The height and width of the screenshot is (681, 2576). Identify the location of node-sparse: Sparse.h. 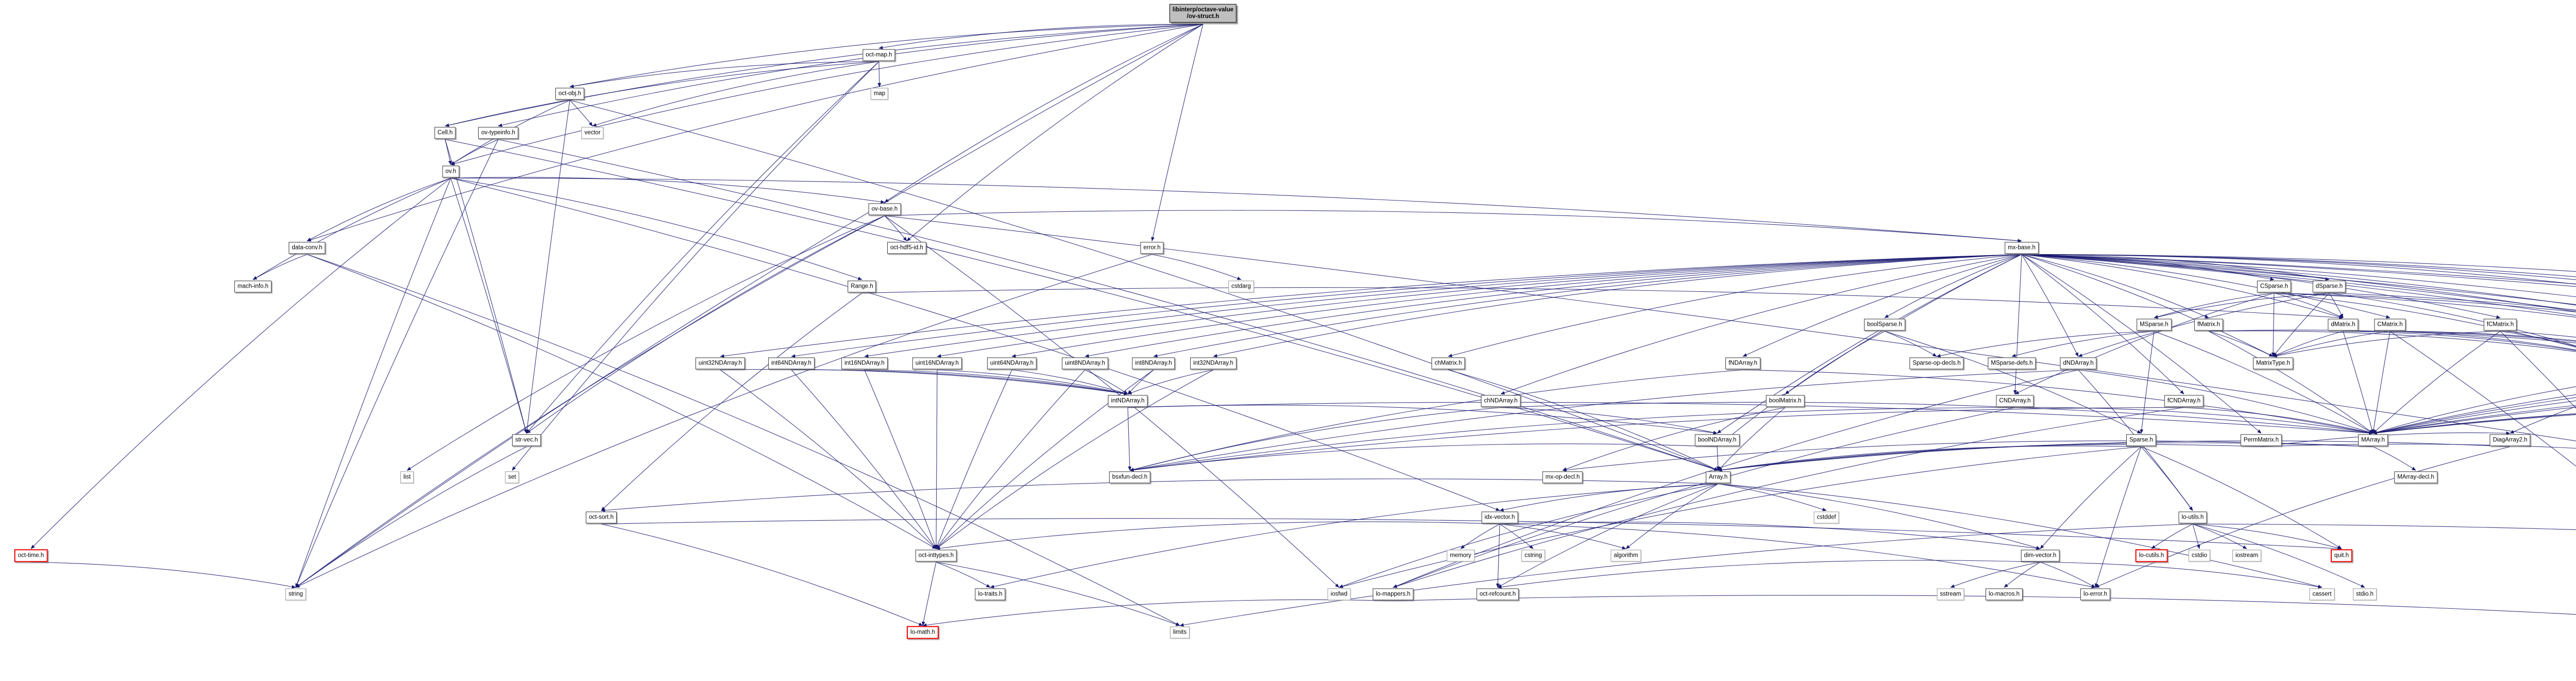
(2141, 440).